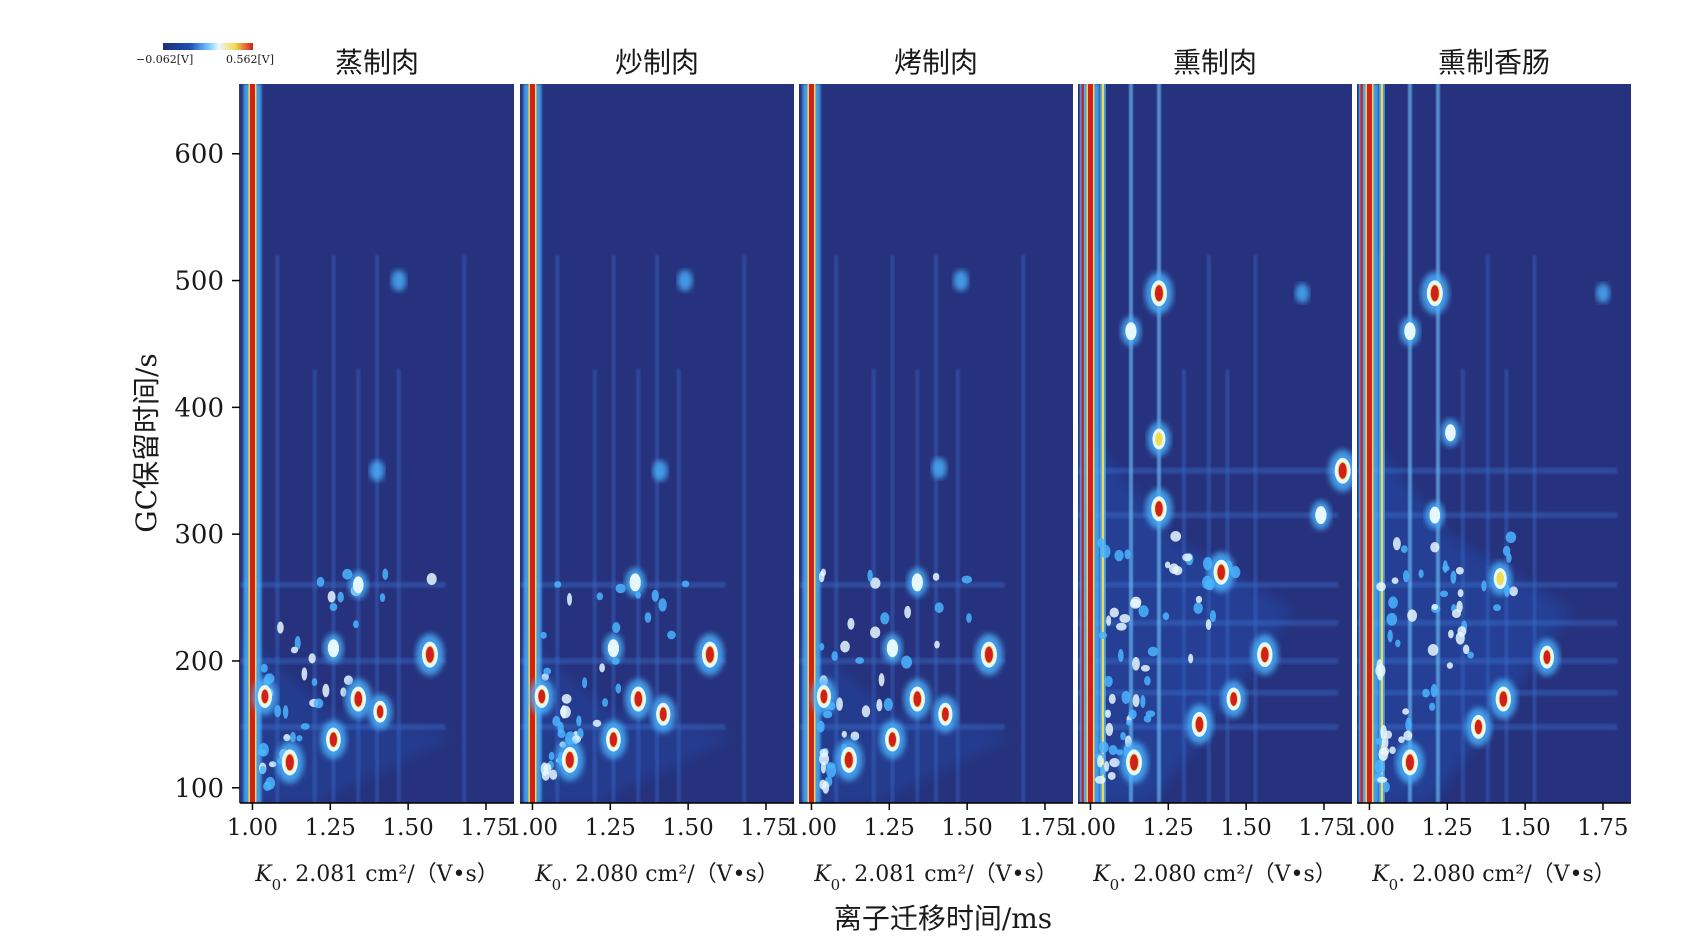 The width and height of the screenshot is (1687, 942). Describe the element at coordinates (432, 874) in the screenshot. I see `k0-unit: cm²/（V•s）` at that location.